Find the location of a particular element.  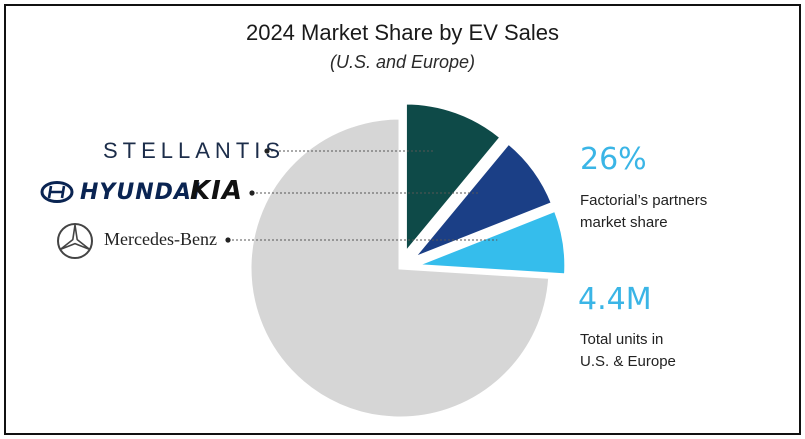

hyundai-logo-icon is located at coordinates (57, 192).